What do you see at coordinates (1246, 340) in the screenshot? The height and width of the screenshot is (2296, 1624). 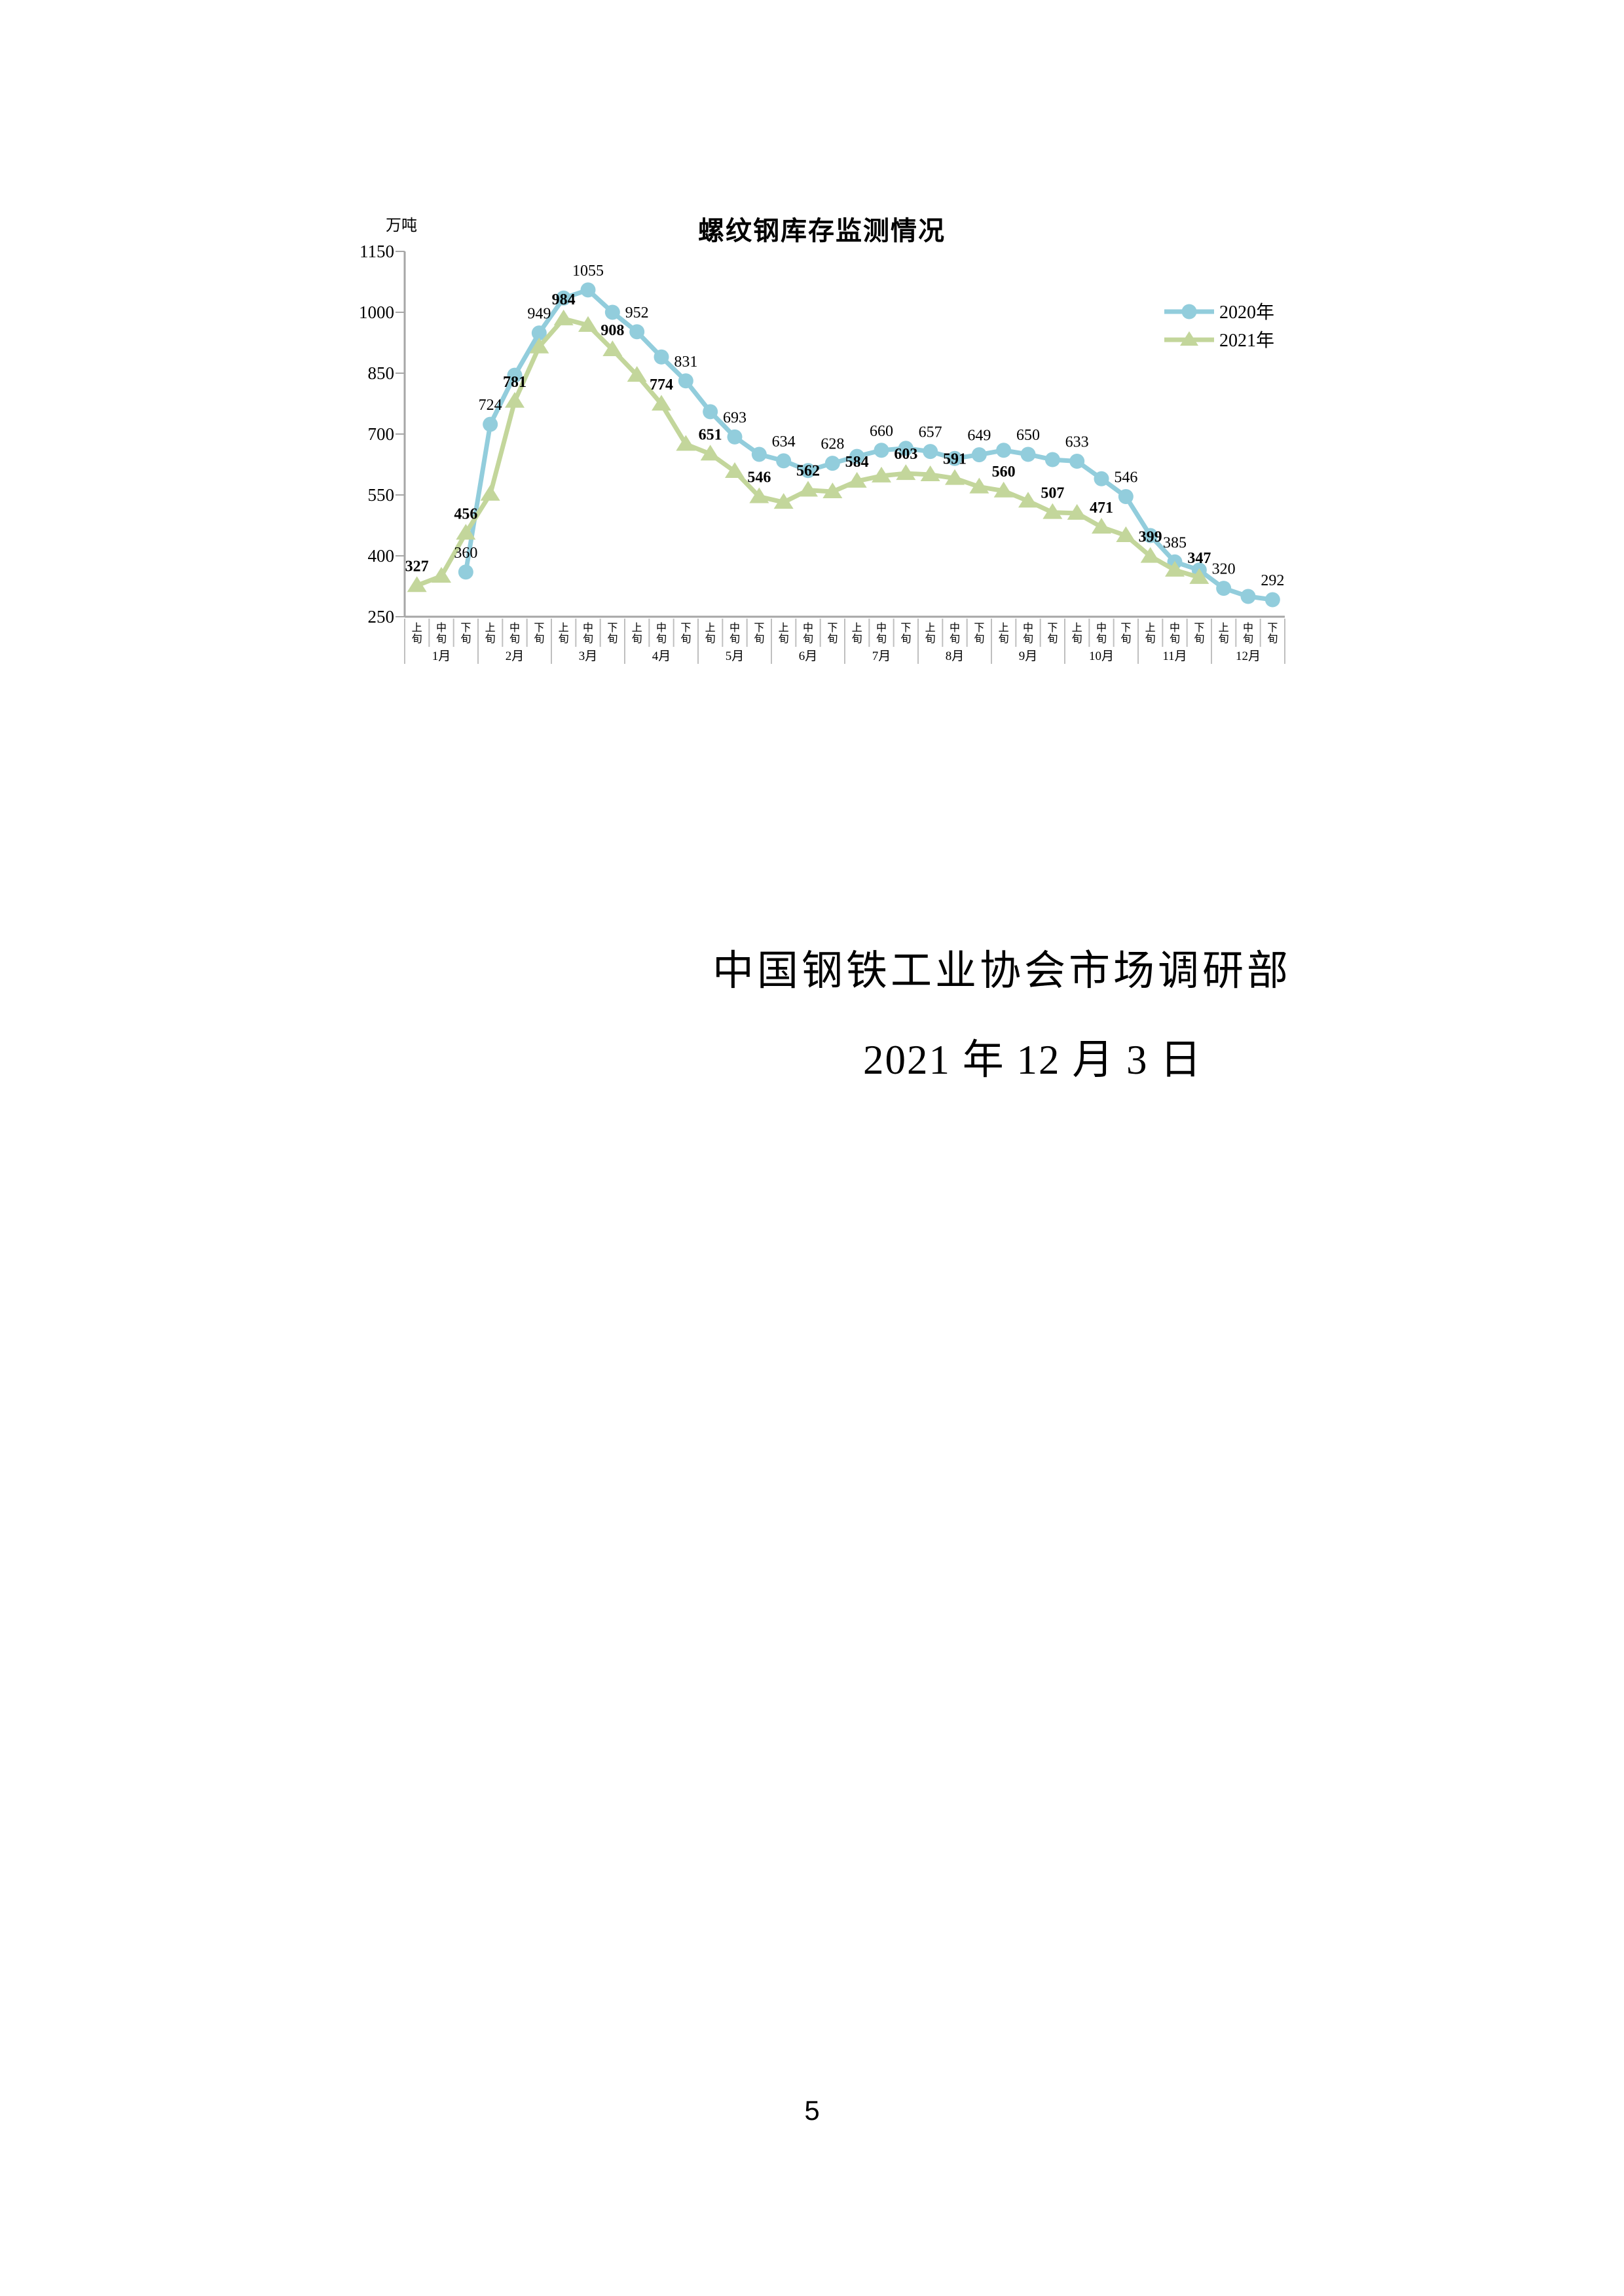 I see `legend-label-2021年: 2021年` at bounding box center [1246, 340].